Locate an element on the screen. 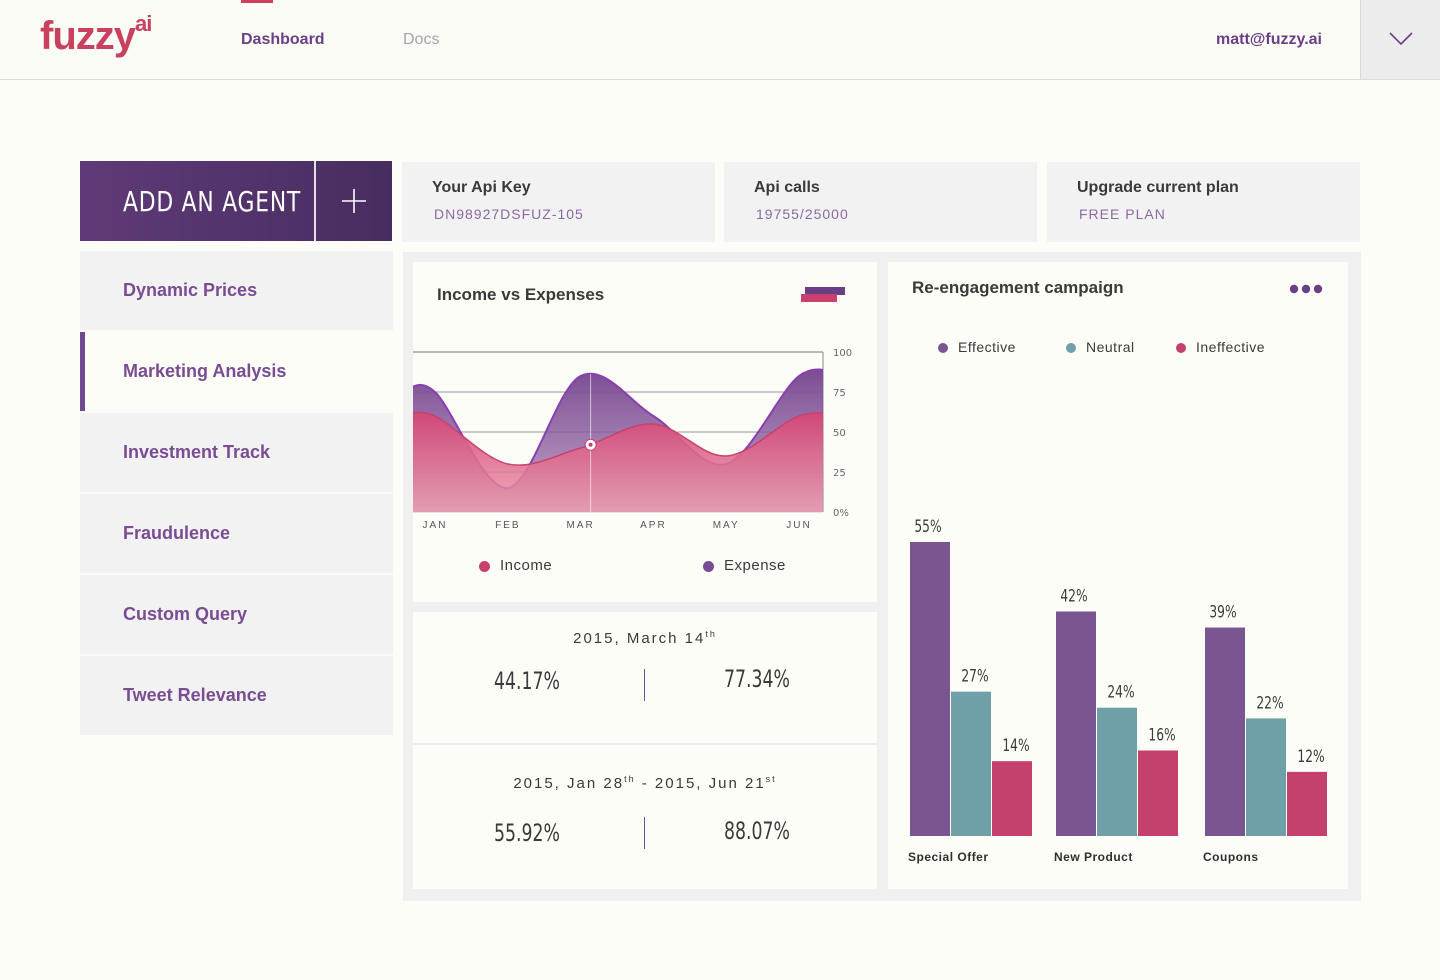 The height and width of the screenshot is (980, 1440). ineffective-dot is located at coordinates (1181, 348).